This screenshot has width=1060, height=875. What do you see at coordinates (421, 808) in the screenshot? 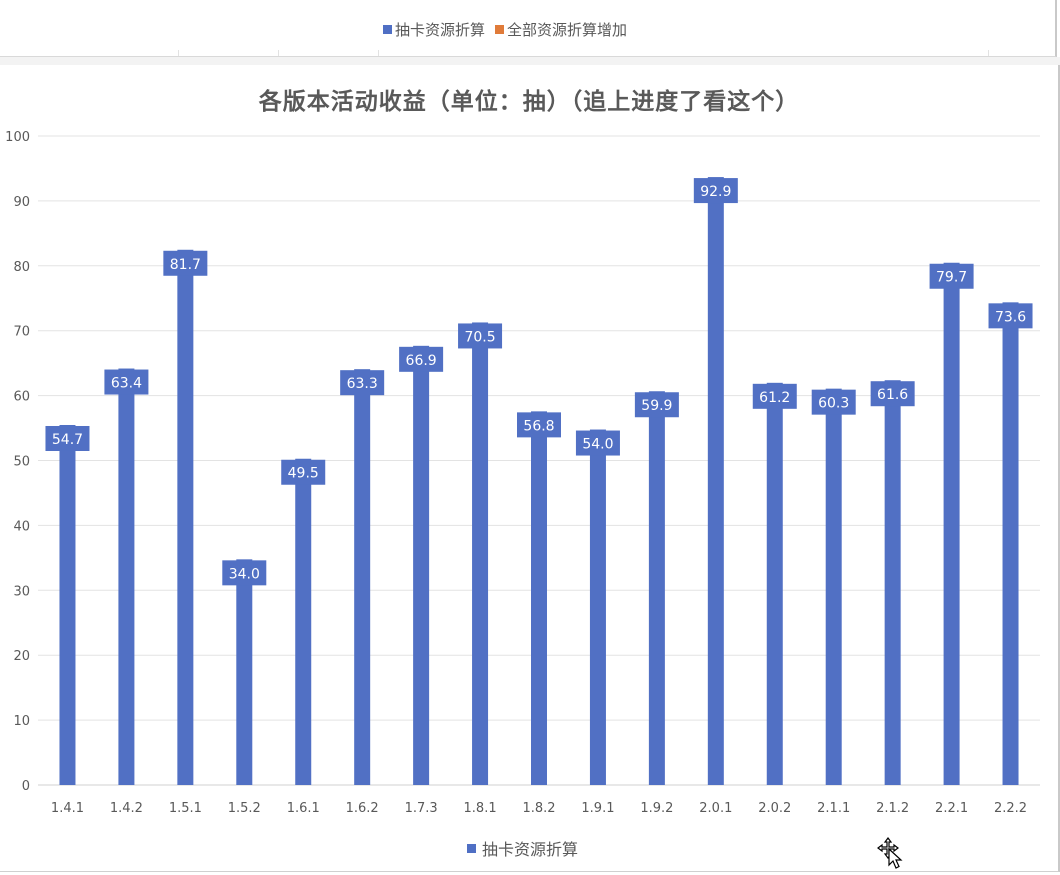
I see `x-tick-label: 1.7.3` at bounding box center [421, 808].